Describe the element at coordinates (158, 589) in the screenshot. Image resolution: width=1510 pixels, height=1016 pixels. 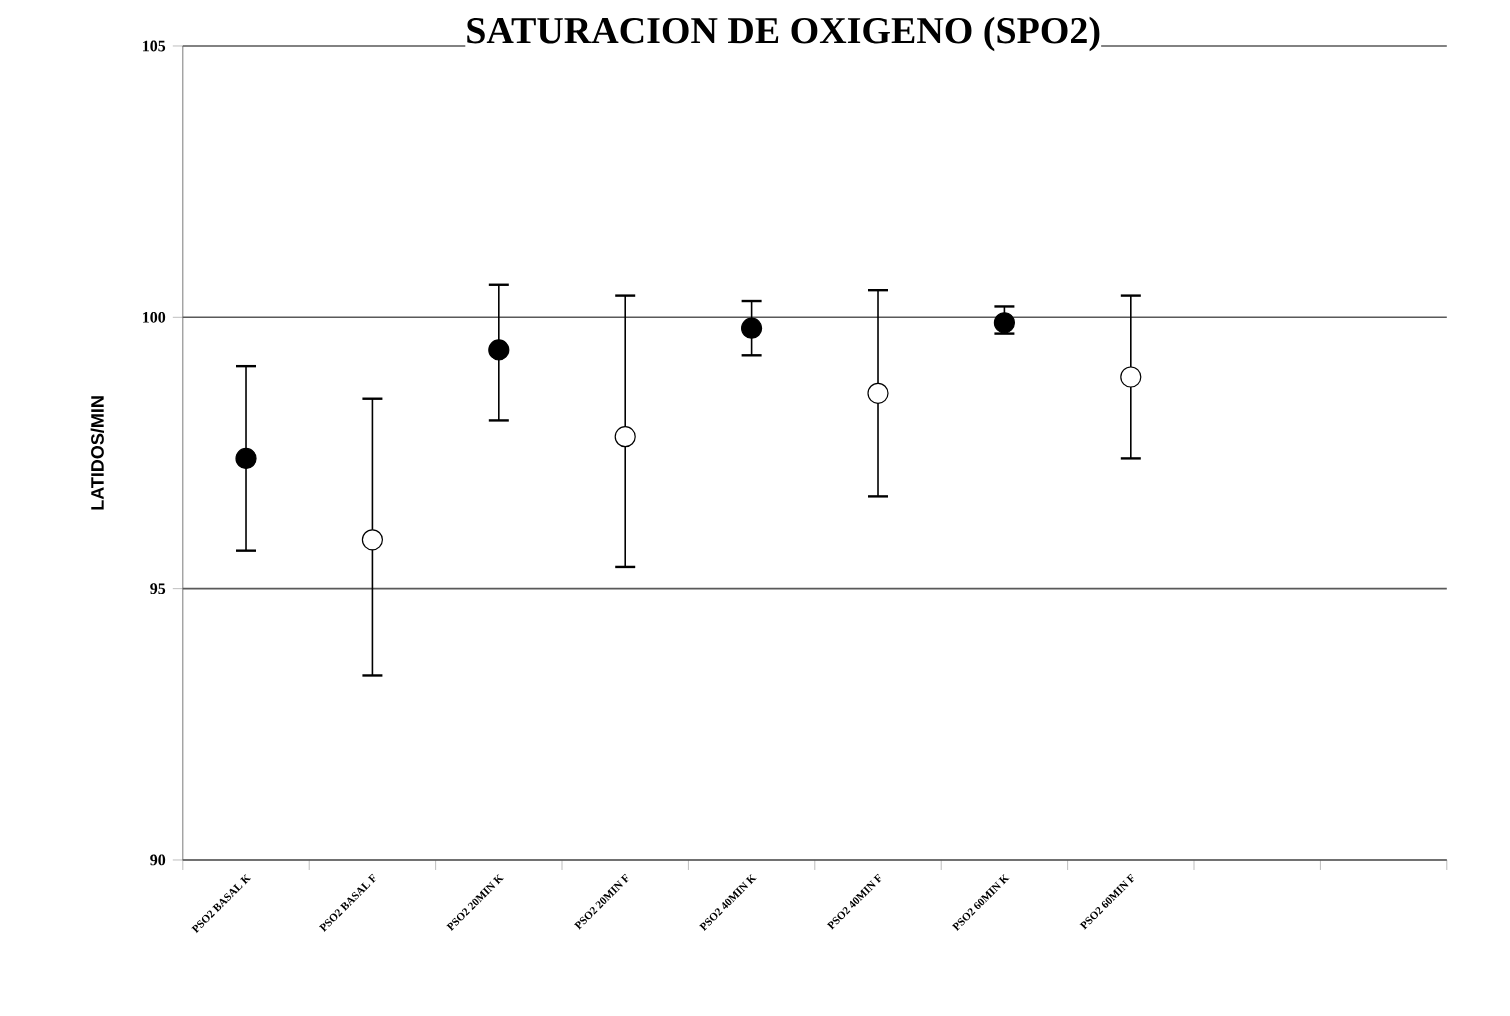
I see `y-tick-label: 95` at that location.